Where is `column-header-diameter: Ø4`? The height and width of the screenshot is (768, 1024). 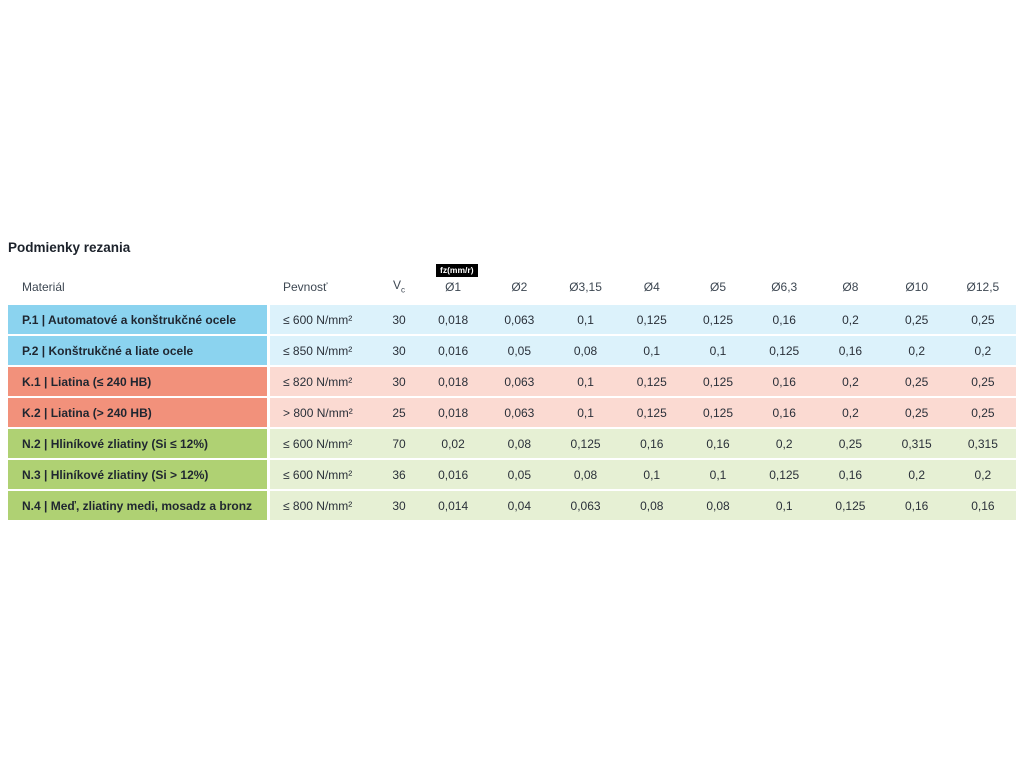
column-header-diameter: Ø4 is located at coordinates (651, 287).